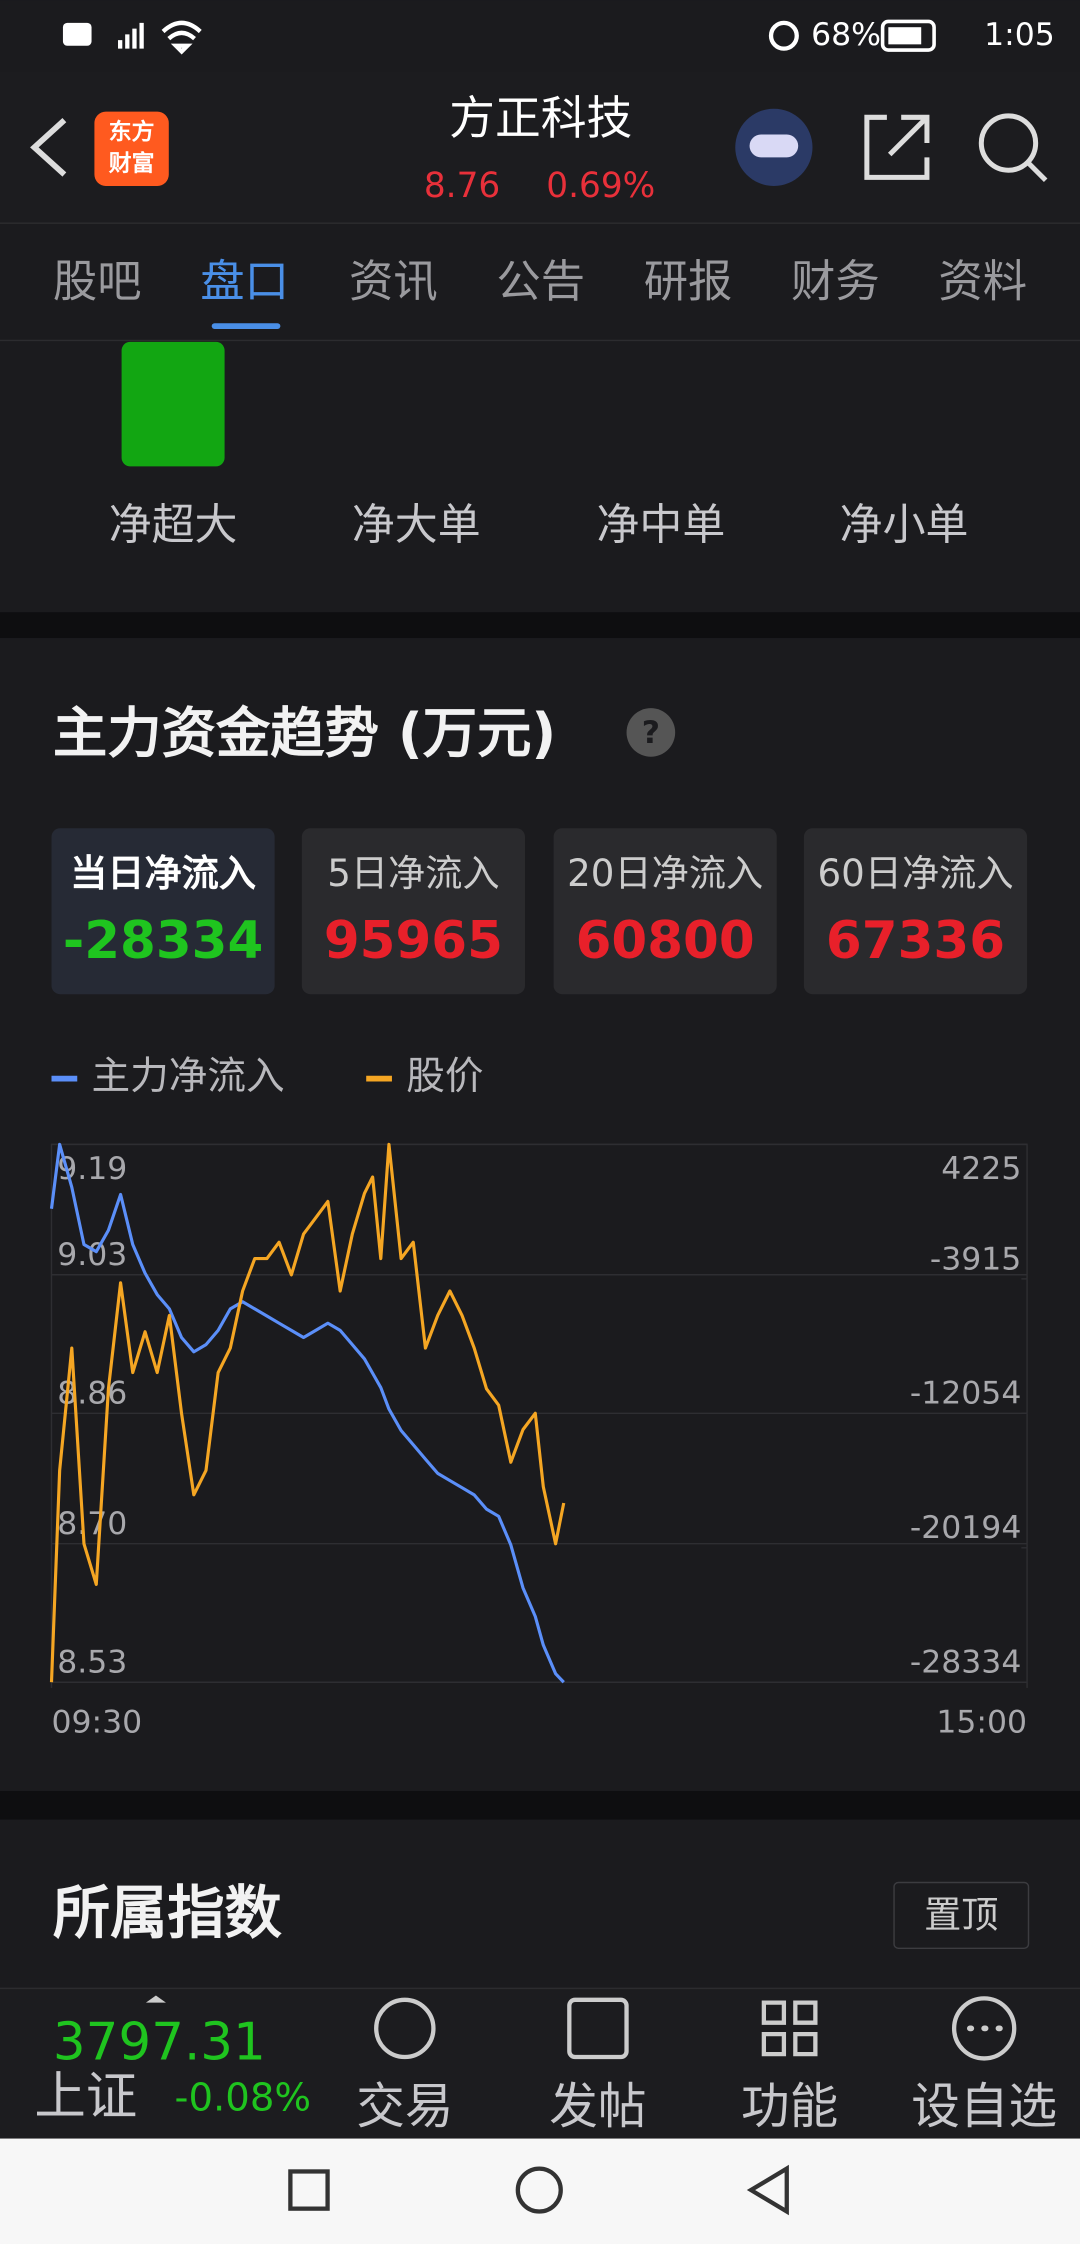  What do you see at coordinates (981, 1723) in the screenshot?
I see `x-tick-label: 15:00` at bounding box center [981, 1723].